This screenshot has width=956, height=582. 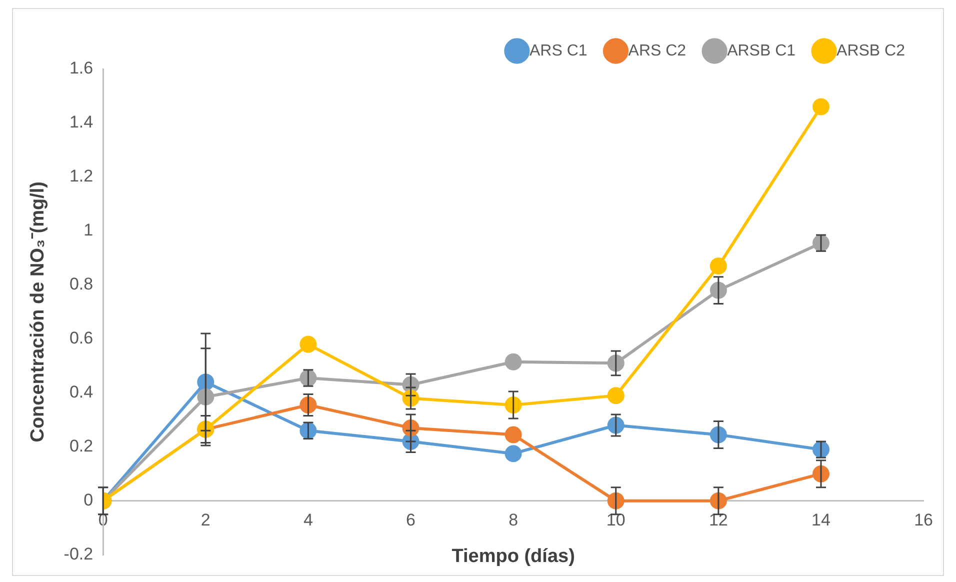 I want to click on x-tick-label: 16, so click(x=924, y=520).